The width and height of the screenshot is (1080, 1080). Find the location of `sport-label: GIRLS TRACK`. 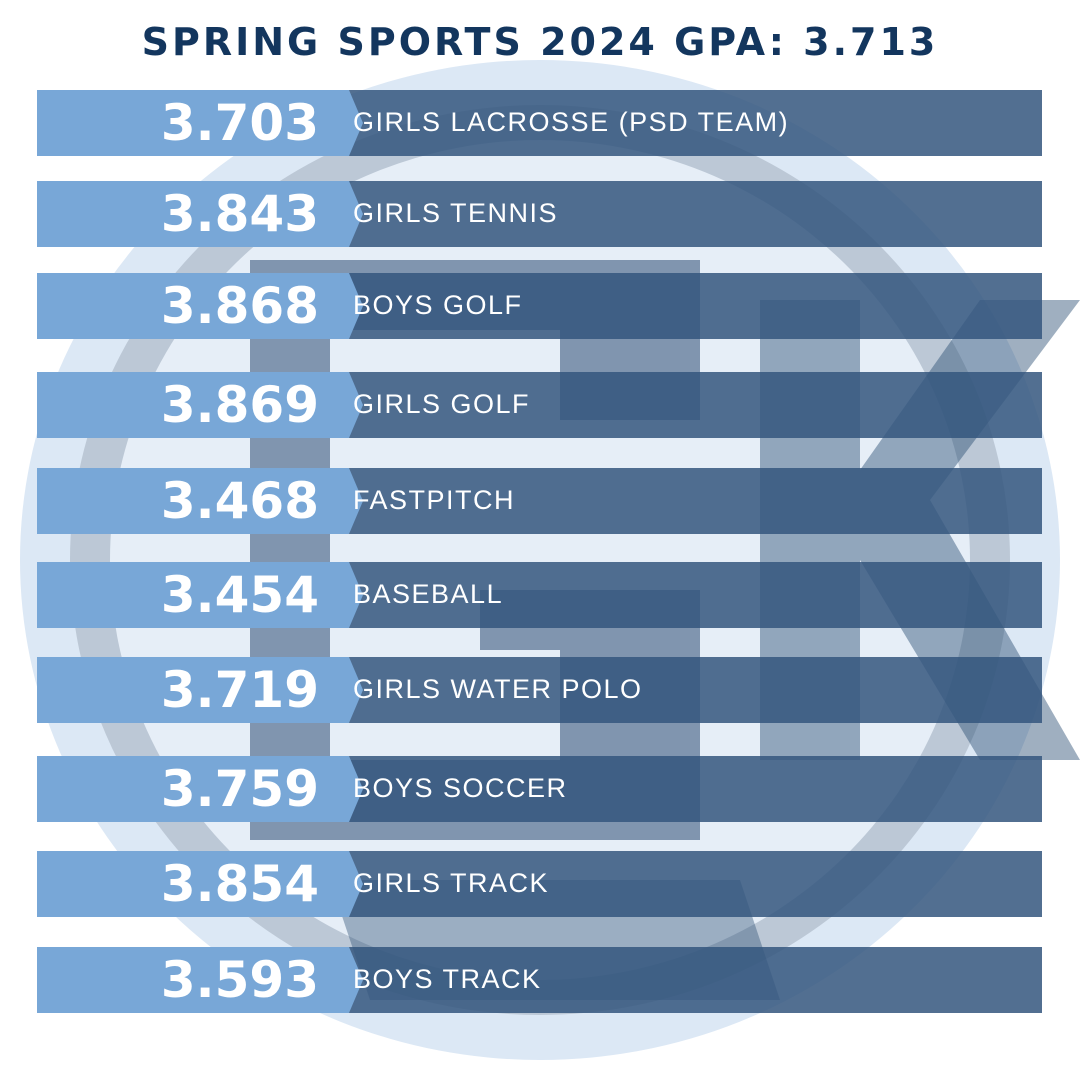

sport-label: GIRLS TRACK is located at coordinates (451, 883).